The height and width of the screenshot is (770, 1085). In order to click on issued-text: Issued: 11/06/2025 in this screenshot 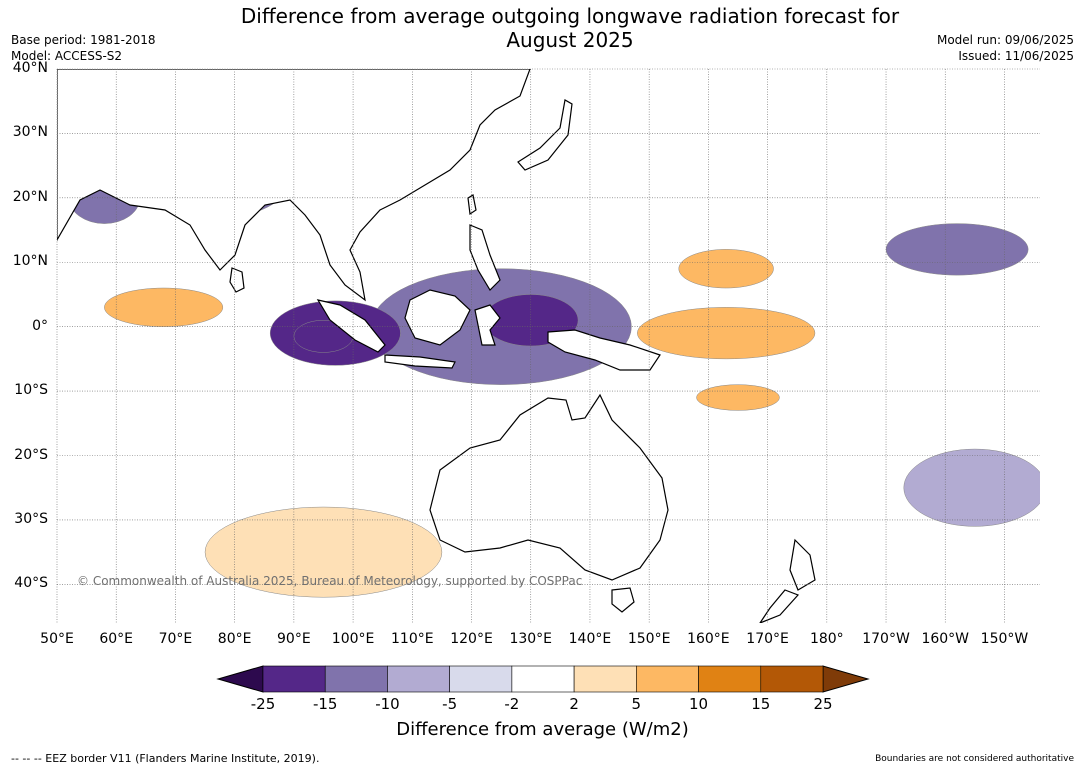, I will do `click(1016, 56)`.